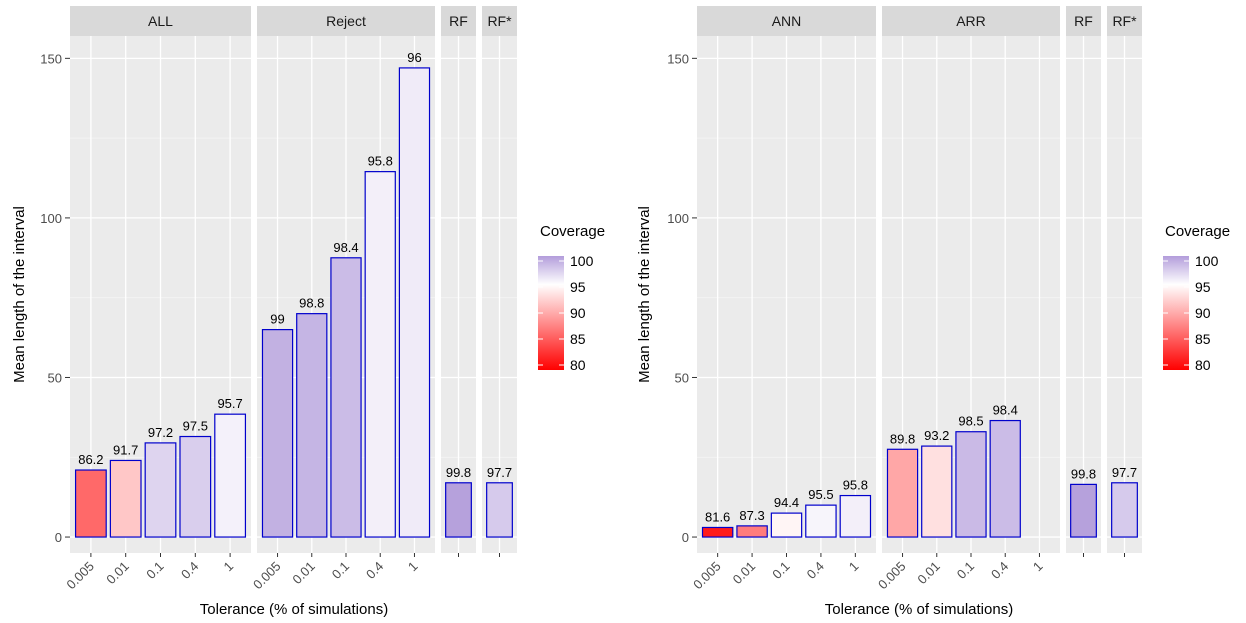 This screenshot has width=1246, height=623. Describe the element at coordinates (970, 421) in the screenshot. I see `bar-data-label: 98.5` at that location.